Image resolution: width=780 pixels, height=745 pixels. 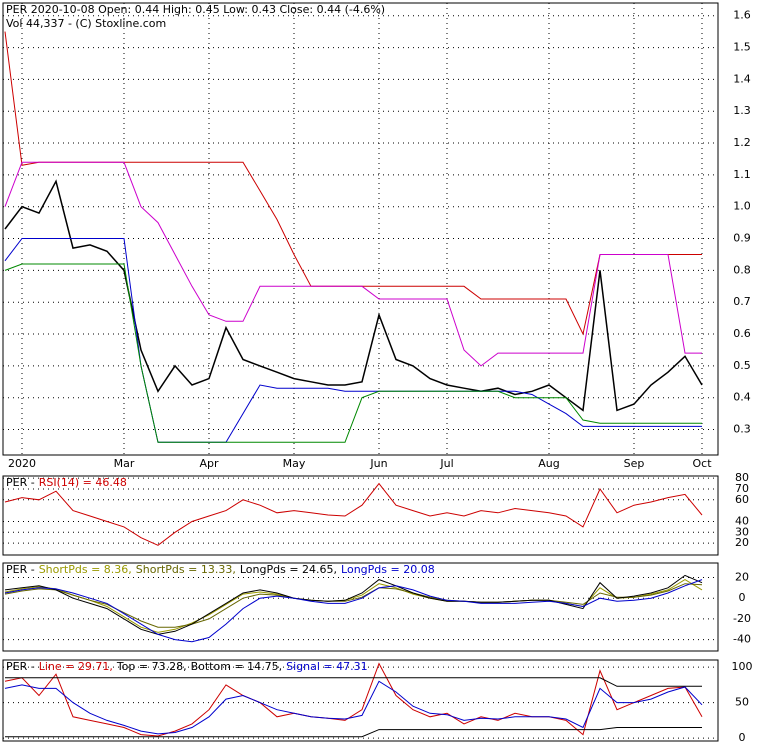 What do you see at coordinates (634, 463) in the screenshot?
I see `x-tick-label: Sep` at bounding box center [634, 463].